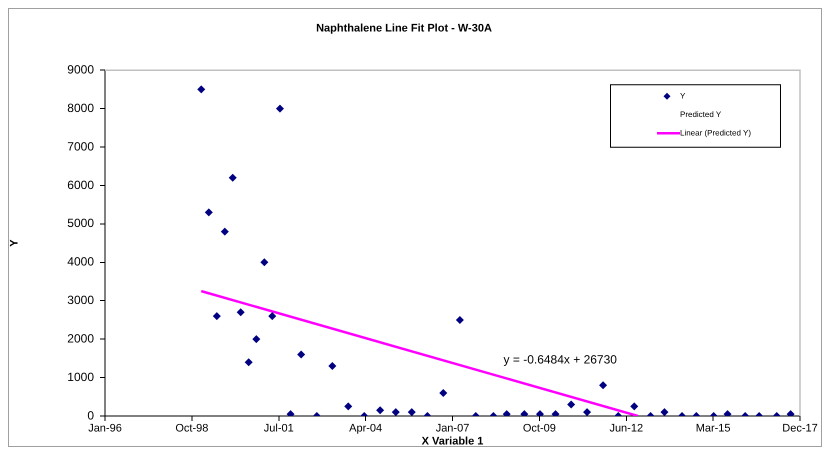 Image resolution: width=831 pixels, height=456 pixels. What do you see at coordinates (80, 377) in the screenshot?
I see `y-tick-label: 1000` at bounding box center [80, 377].